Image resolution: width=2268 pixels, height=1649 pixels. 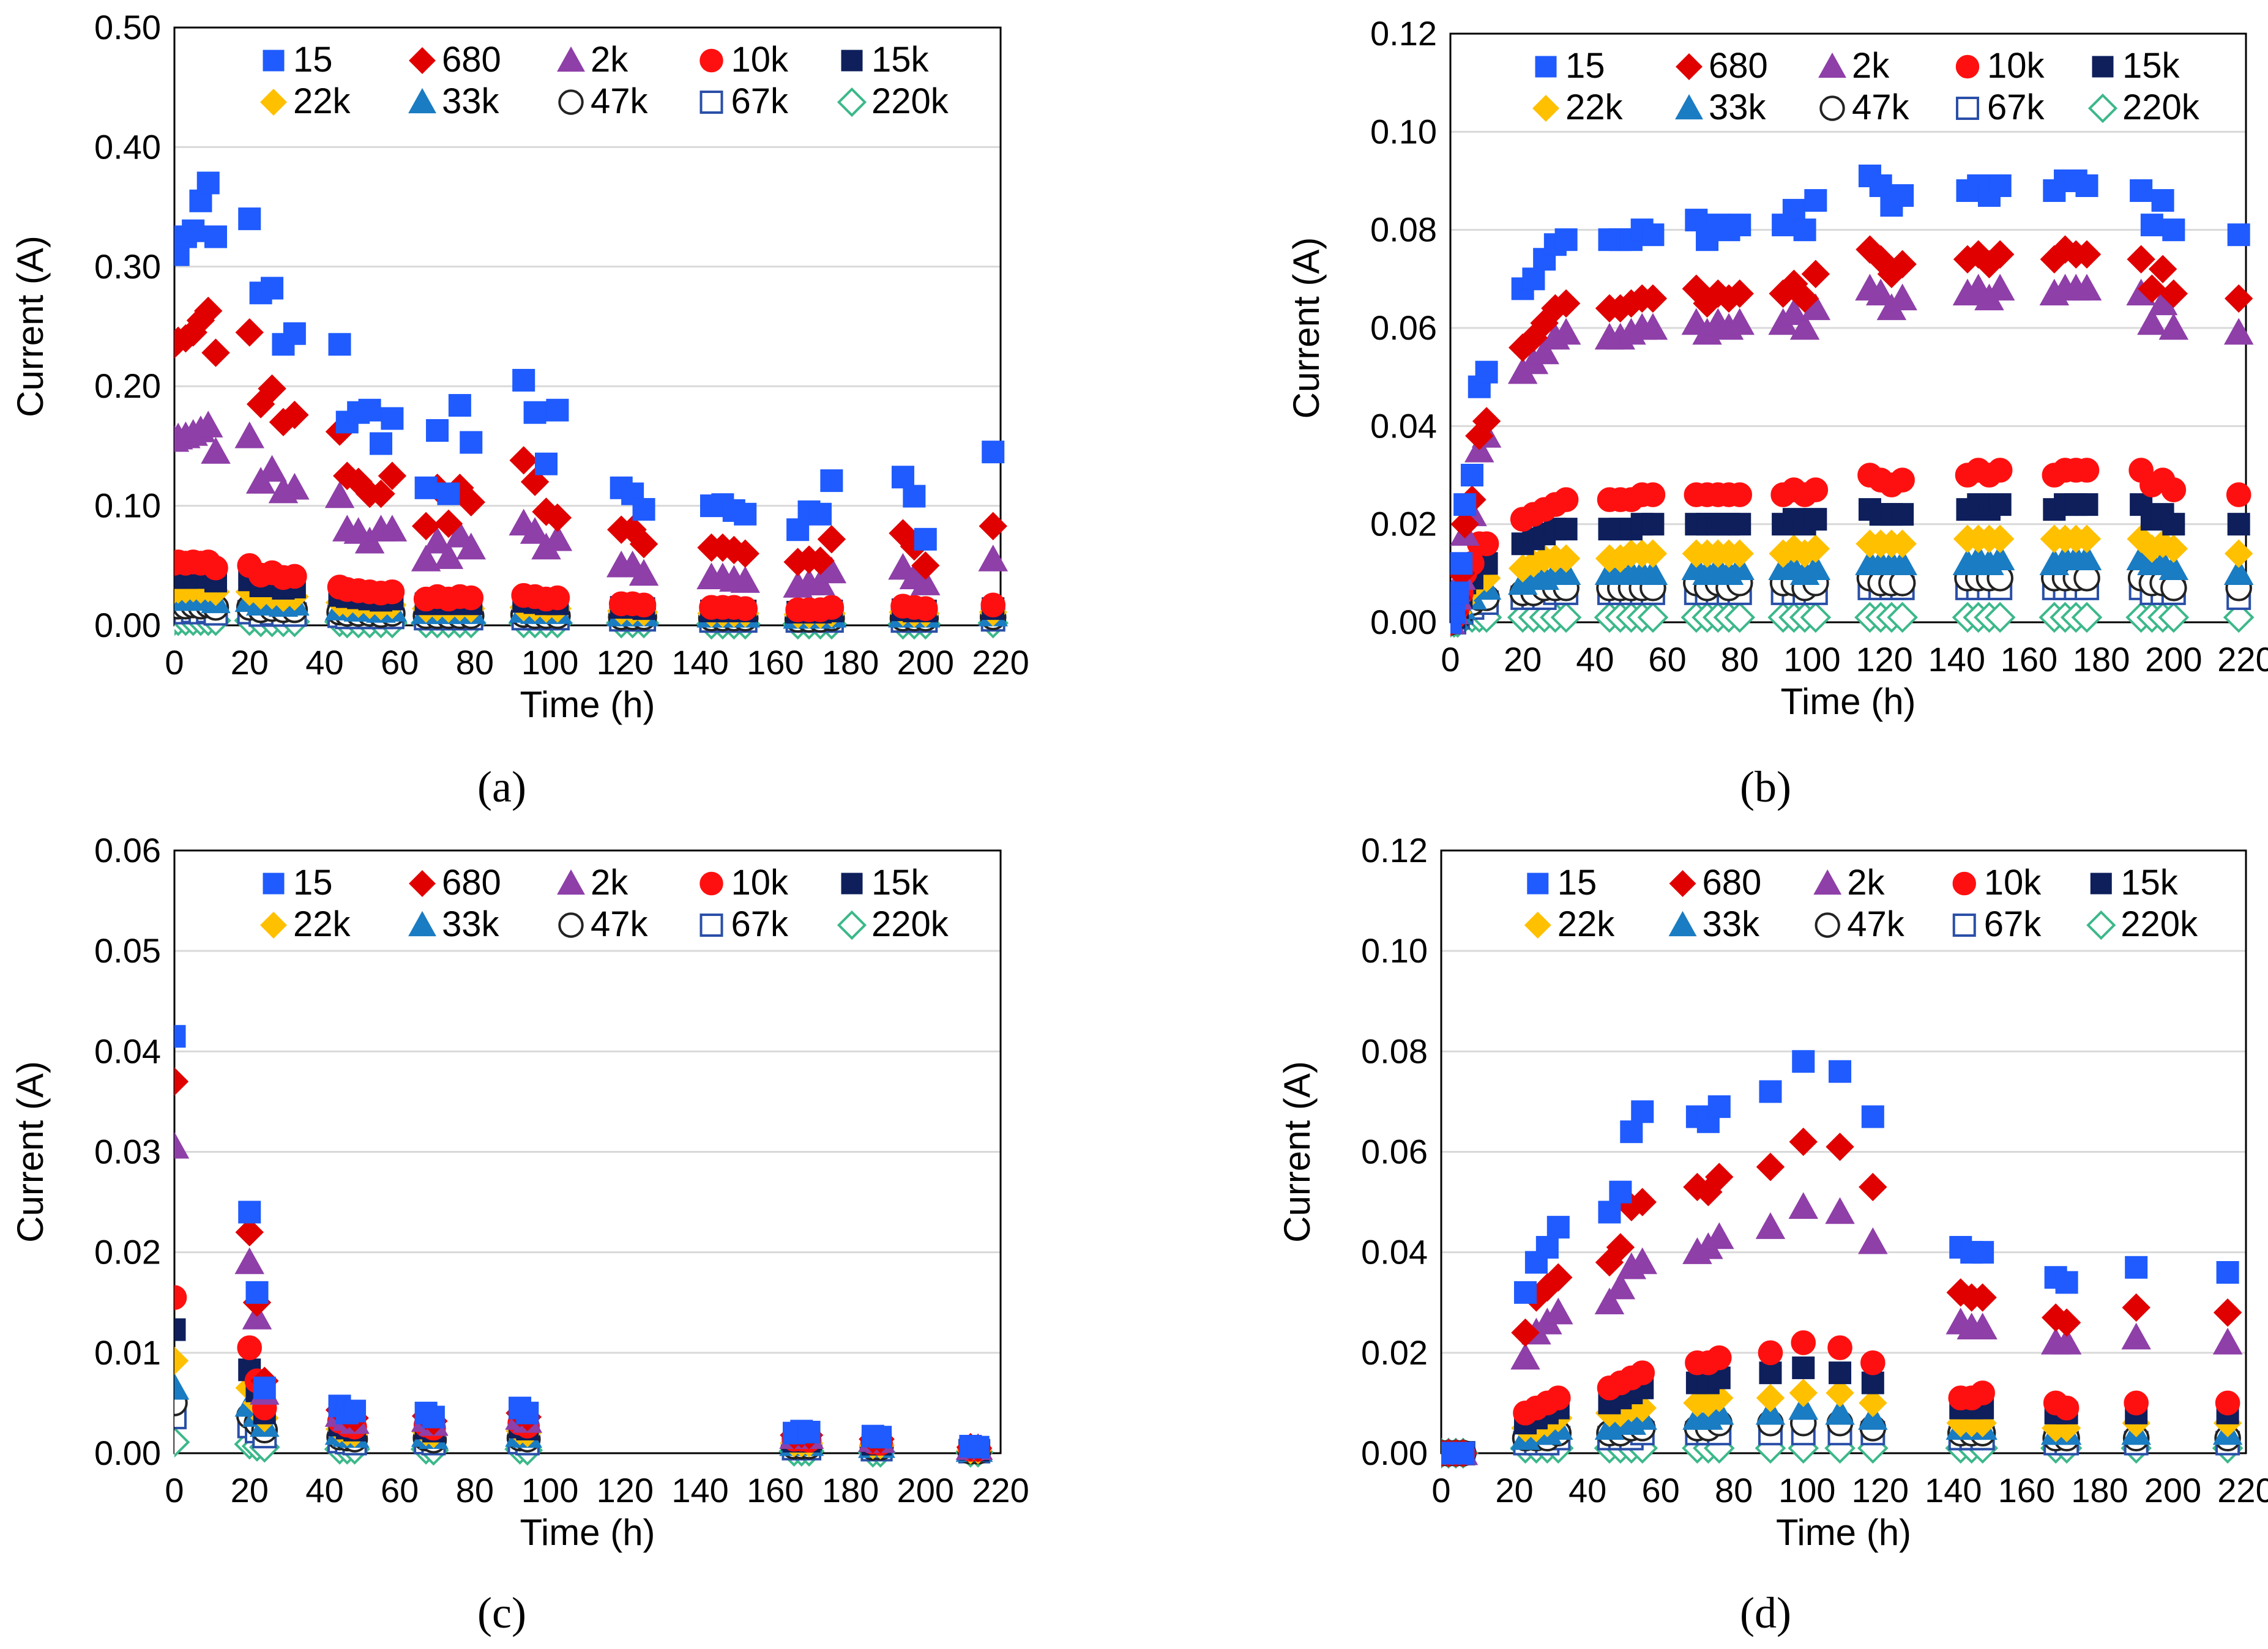 What do you see at coordinates (1587, 1490) in the screenshot?
I see `x-tick-label: 40` at bounding box center [1587, 1490].